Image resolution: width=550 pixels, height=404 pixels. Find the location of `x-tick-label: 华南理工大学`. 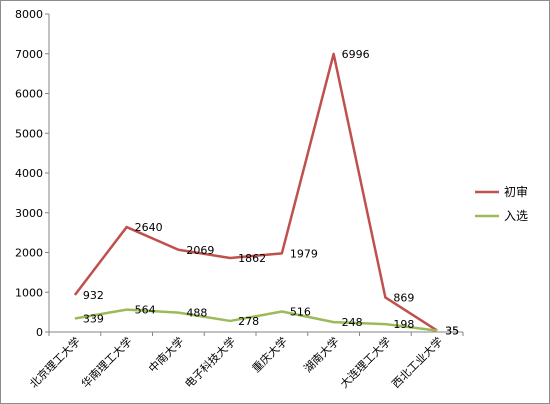

x-tick-label: 华南理工大学 is located at coordinates (106, 362).